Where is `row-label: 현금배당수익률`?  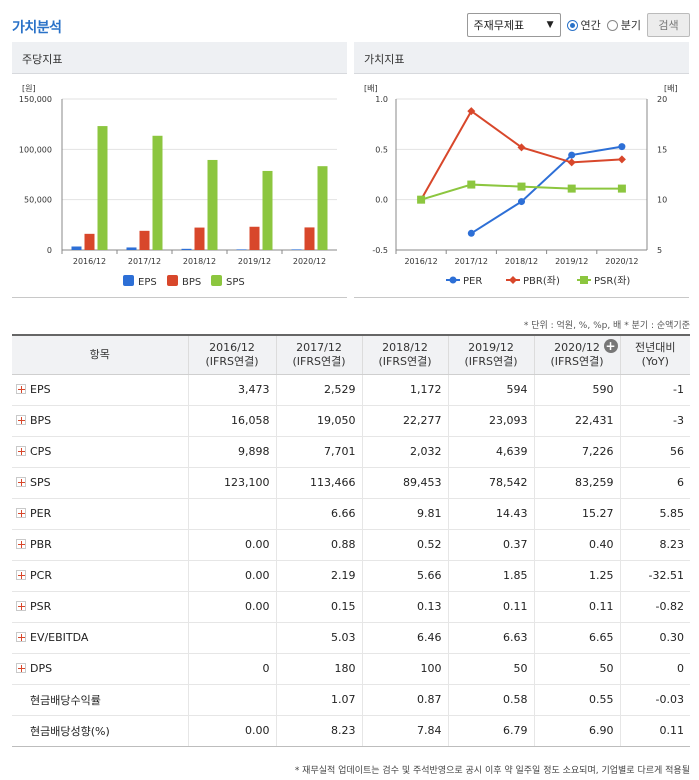
row-label: 현금배당수익률 is located at coordinates (100, 700).